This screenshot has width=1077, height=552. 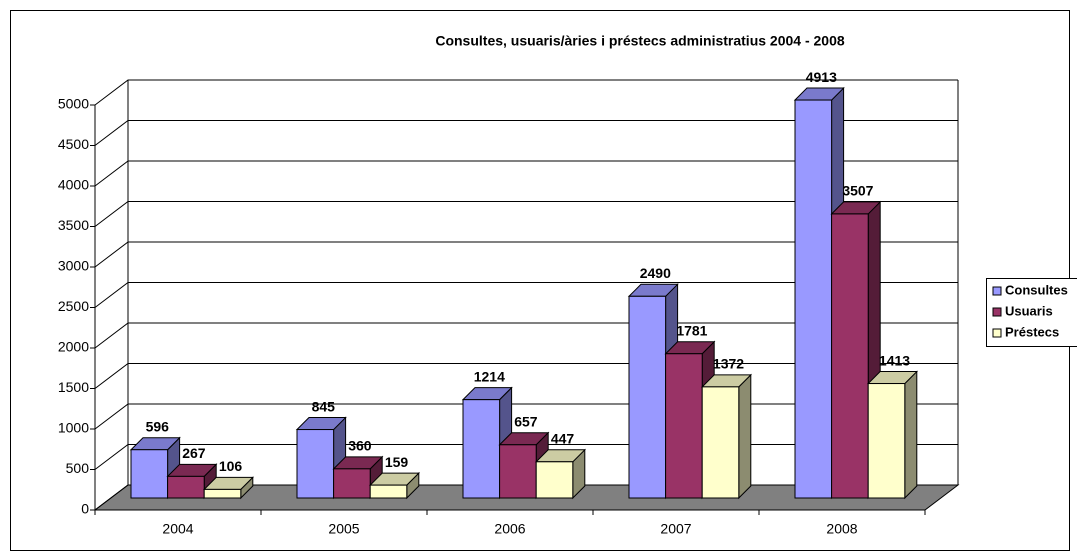 I want to click on data-label: 657, so click(x=526, y=421).